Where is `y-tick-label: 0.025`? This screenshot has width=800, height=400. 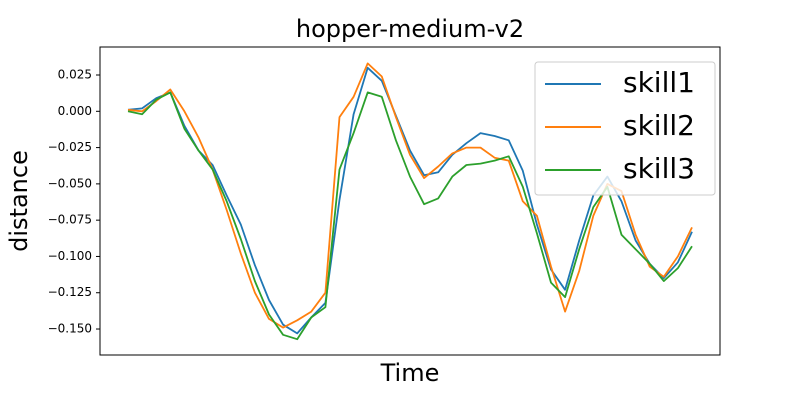
y-tick-label: 0.025 is located at coordinates (75, 75).